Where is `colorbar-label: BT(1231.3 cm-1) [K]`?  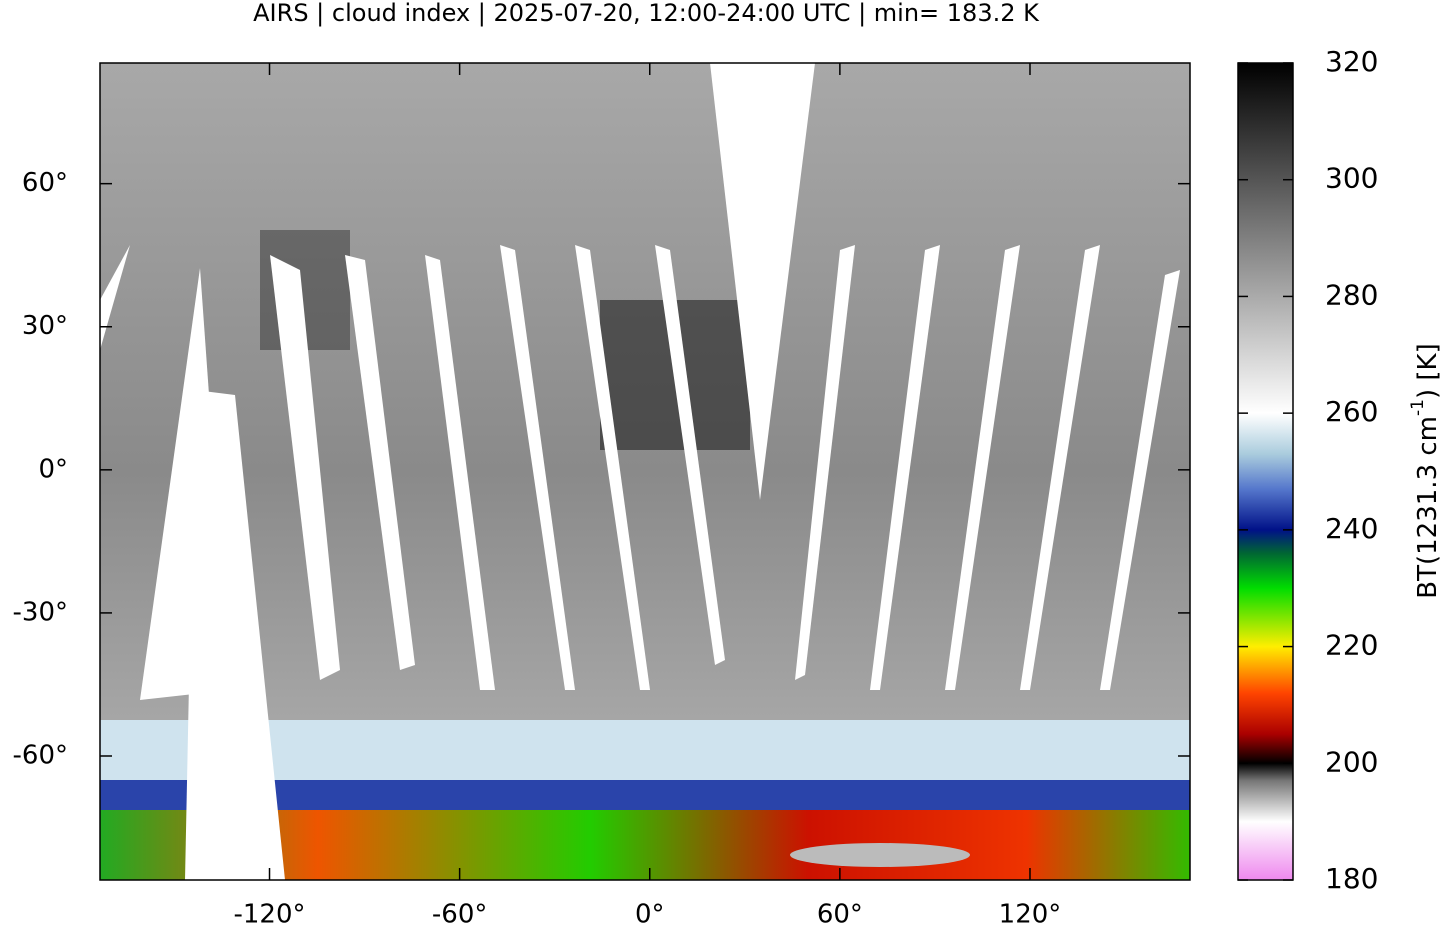
colorbar-label: BT(1231.3 cm-1) [K] is located at coordinates (1425, 470).